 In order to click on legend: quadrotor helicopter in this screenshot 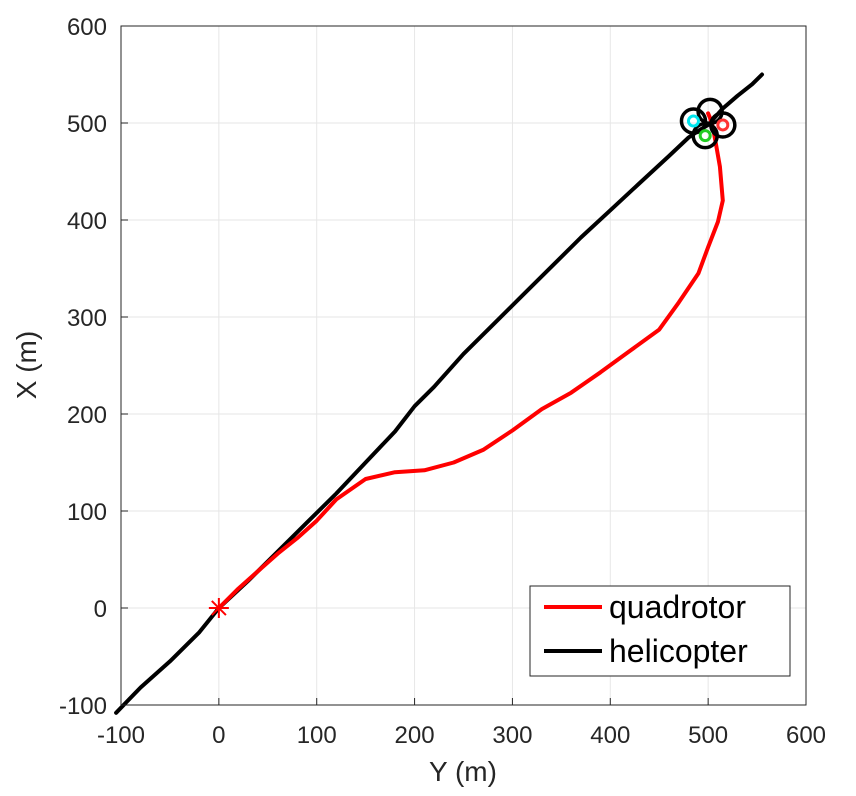, I will do `click(660, 631)`.